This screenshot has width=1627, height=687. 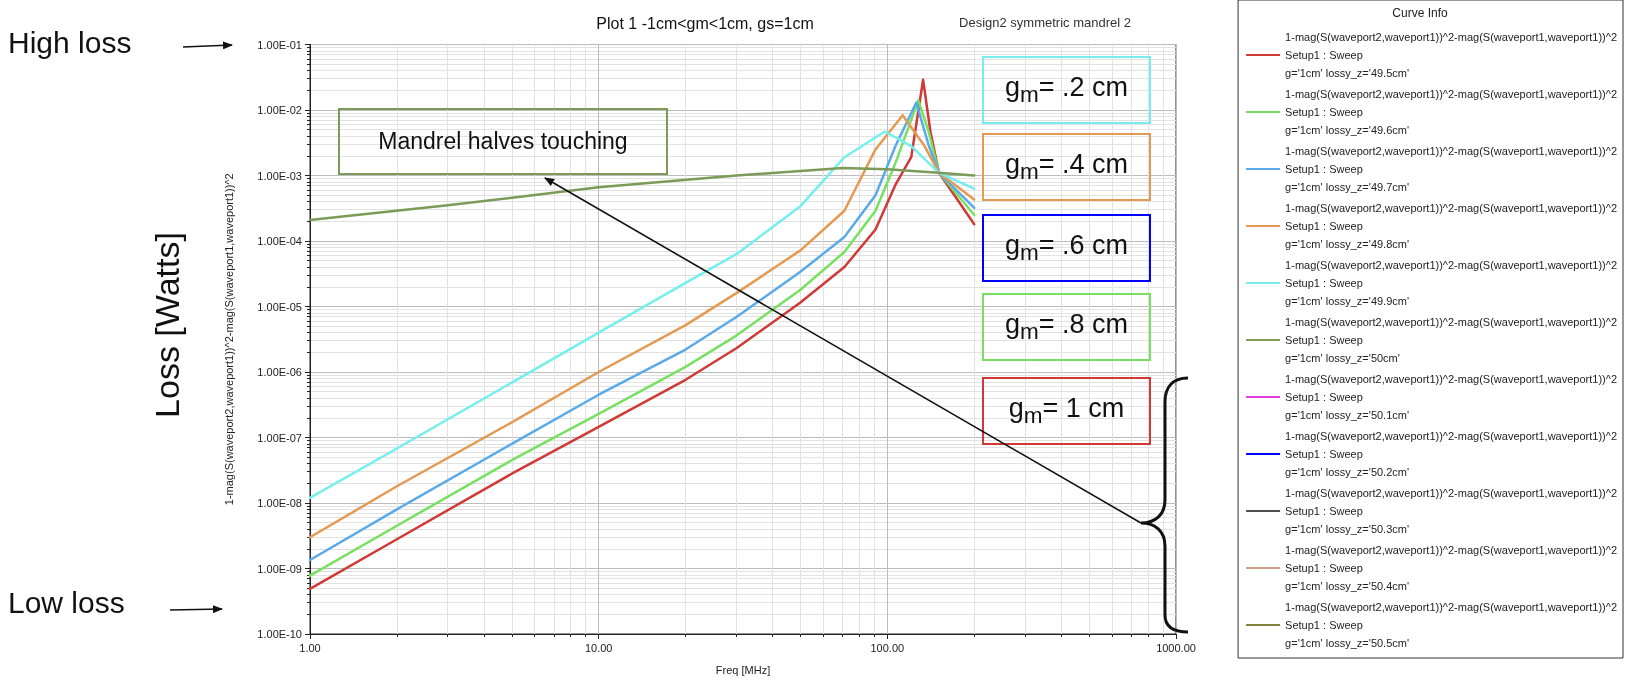 What do you see at coordinates (1451, 625) in the screenshot?
I see `legend-label: 1-mag(S(waveport2,waveport1))^2-mag(S(waveport1,waveport1))^2 Setup1 : Sweep g='1cm' lossy_z='50.5cm'` at bounding box center [1451, 625].